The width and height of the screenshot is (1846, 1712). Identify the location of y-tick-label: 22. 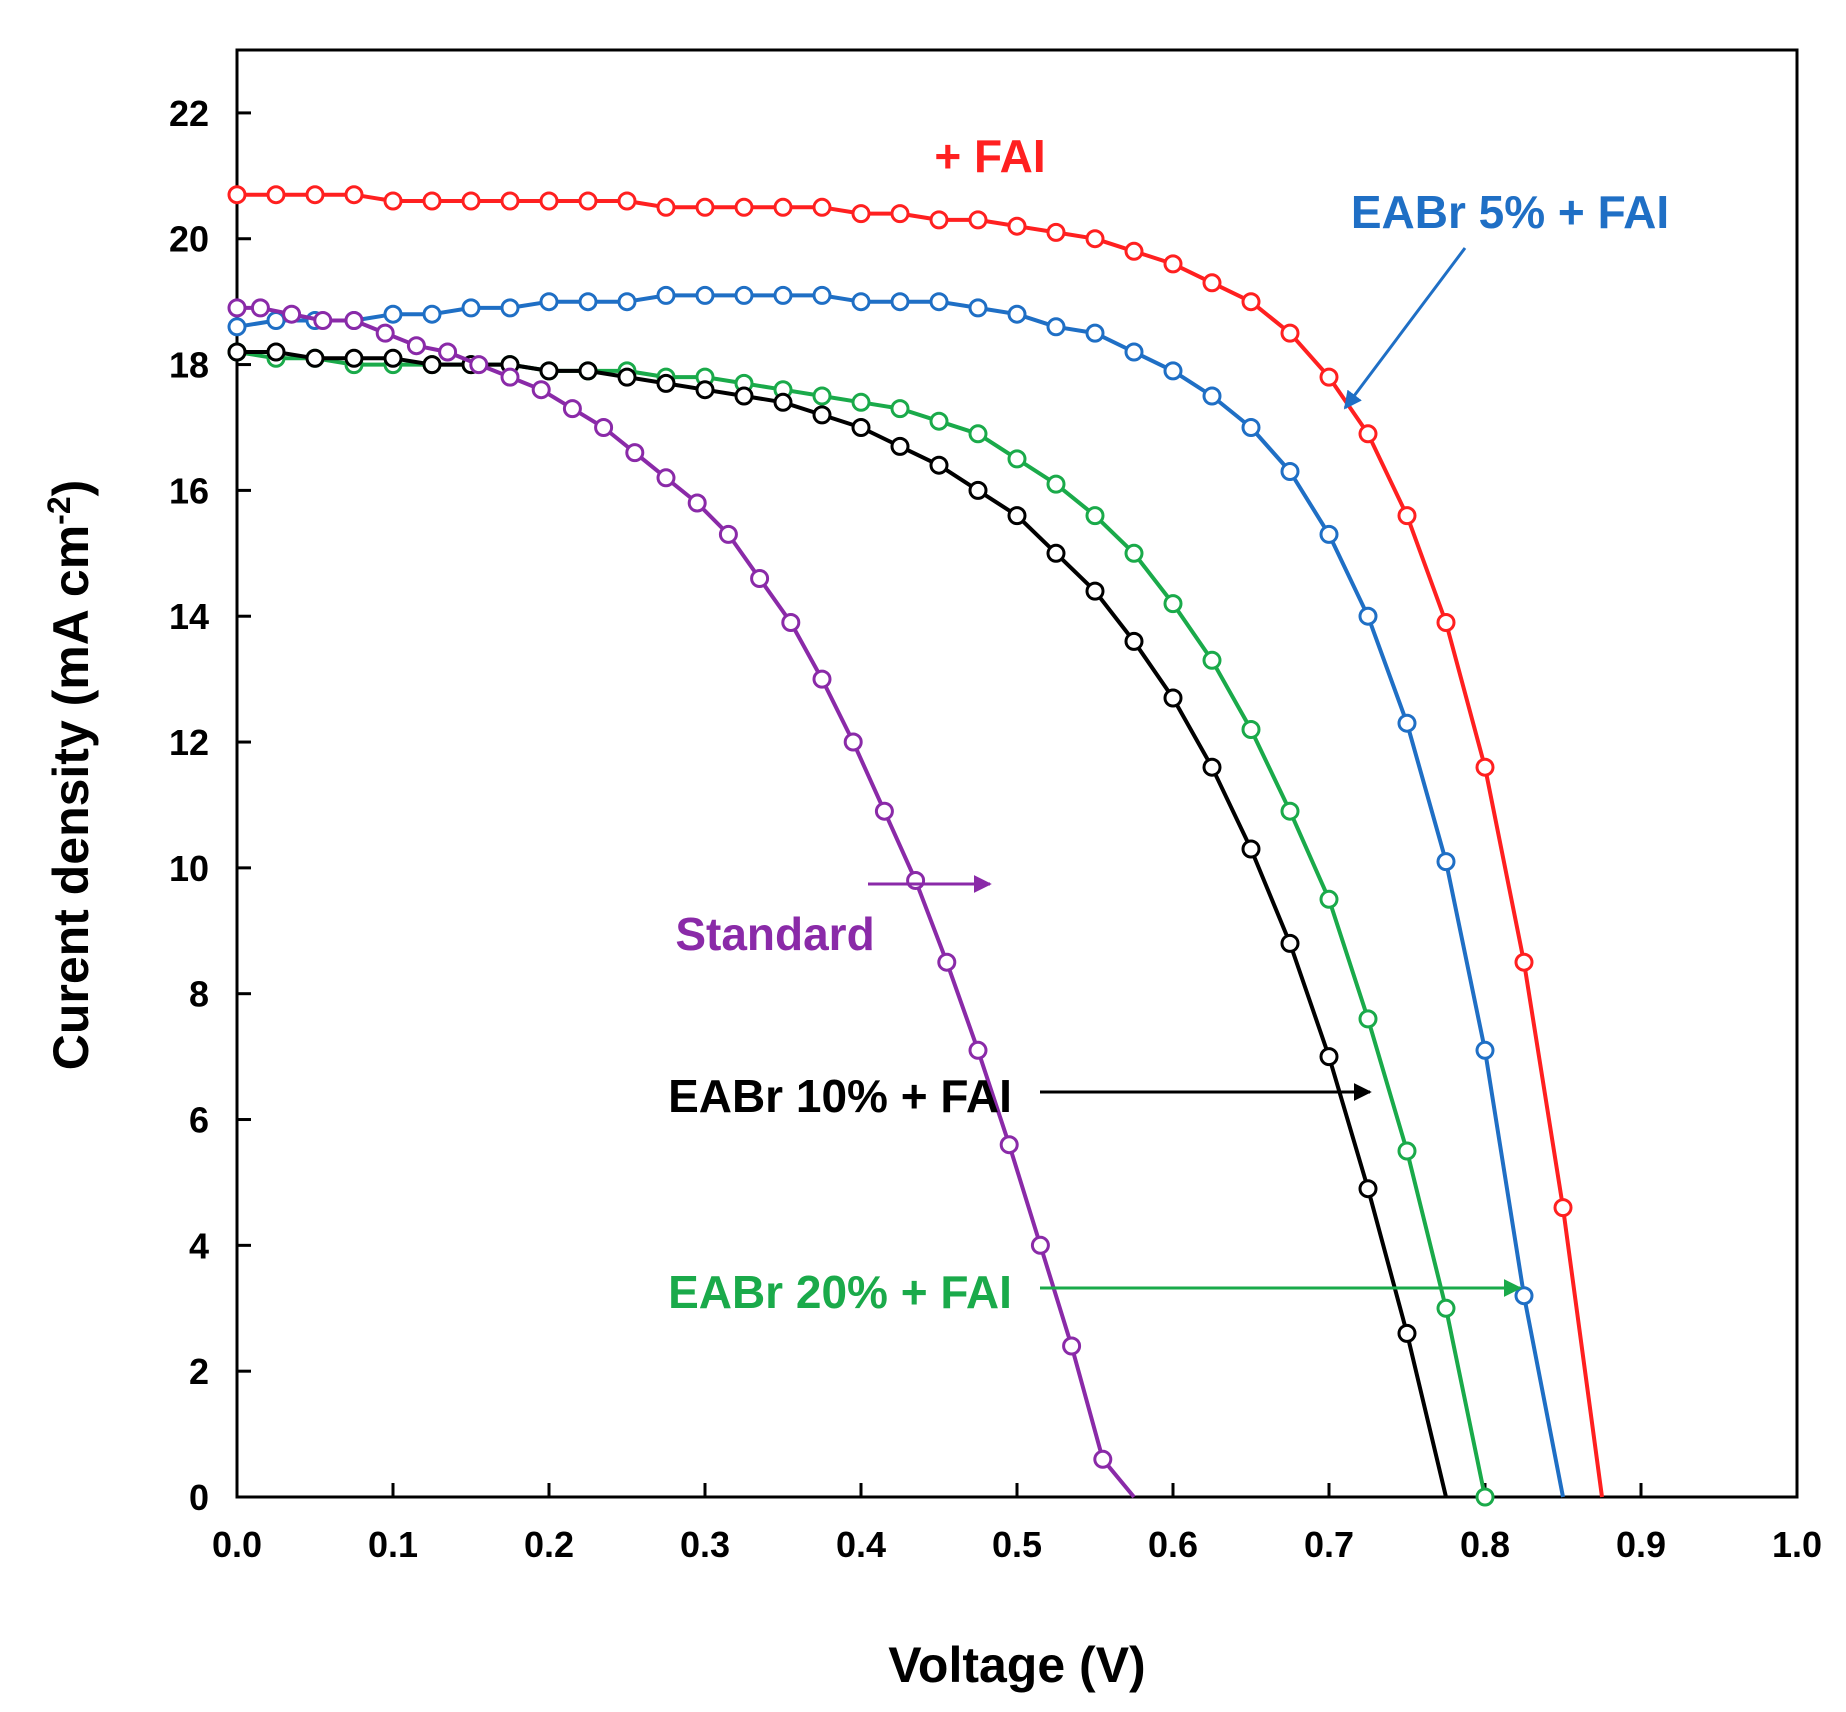
(189, 113).